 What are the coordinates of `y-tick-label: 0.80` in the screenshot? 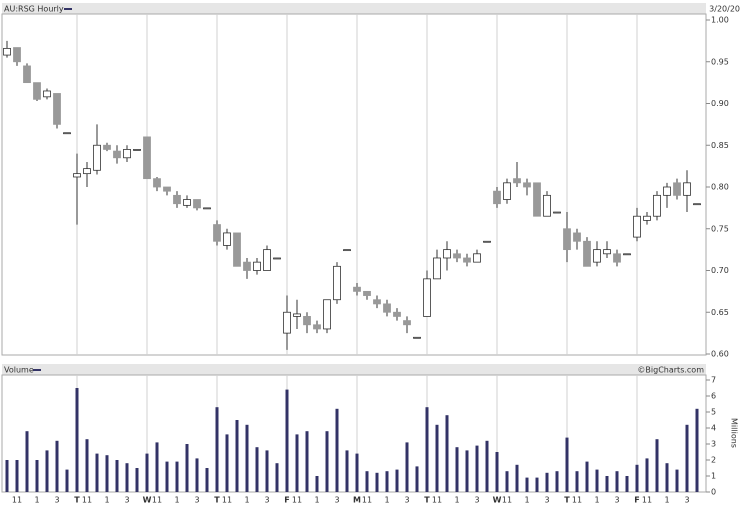 It's located at (720, 187).